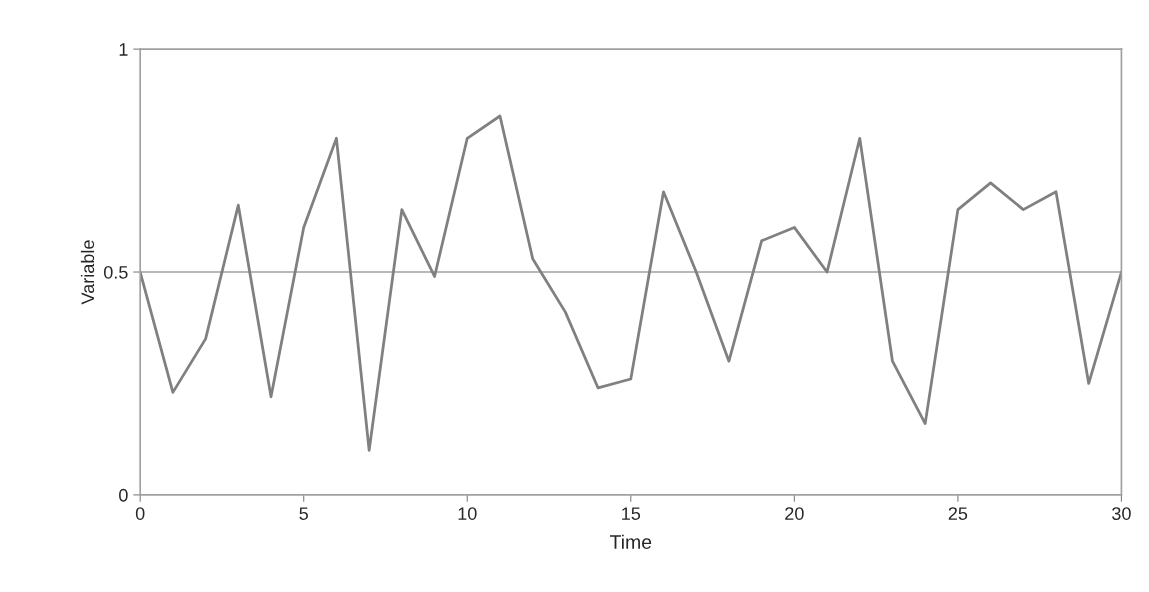 The width and height of the screenshot is (1149, 592). Describe the element at coordinates (631, 513) in the screenshot. I see `x-tick-label: 15` at that location.